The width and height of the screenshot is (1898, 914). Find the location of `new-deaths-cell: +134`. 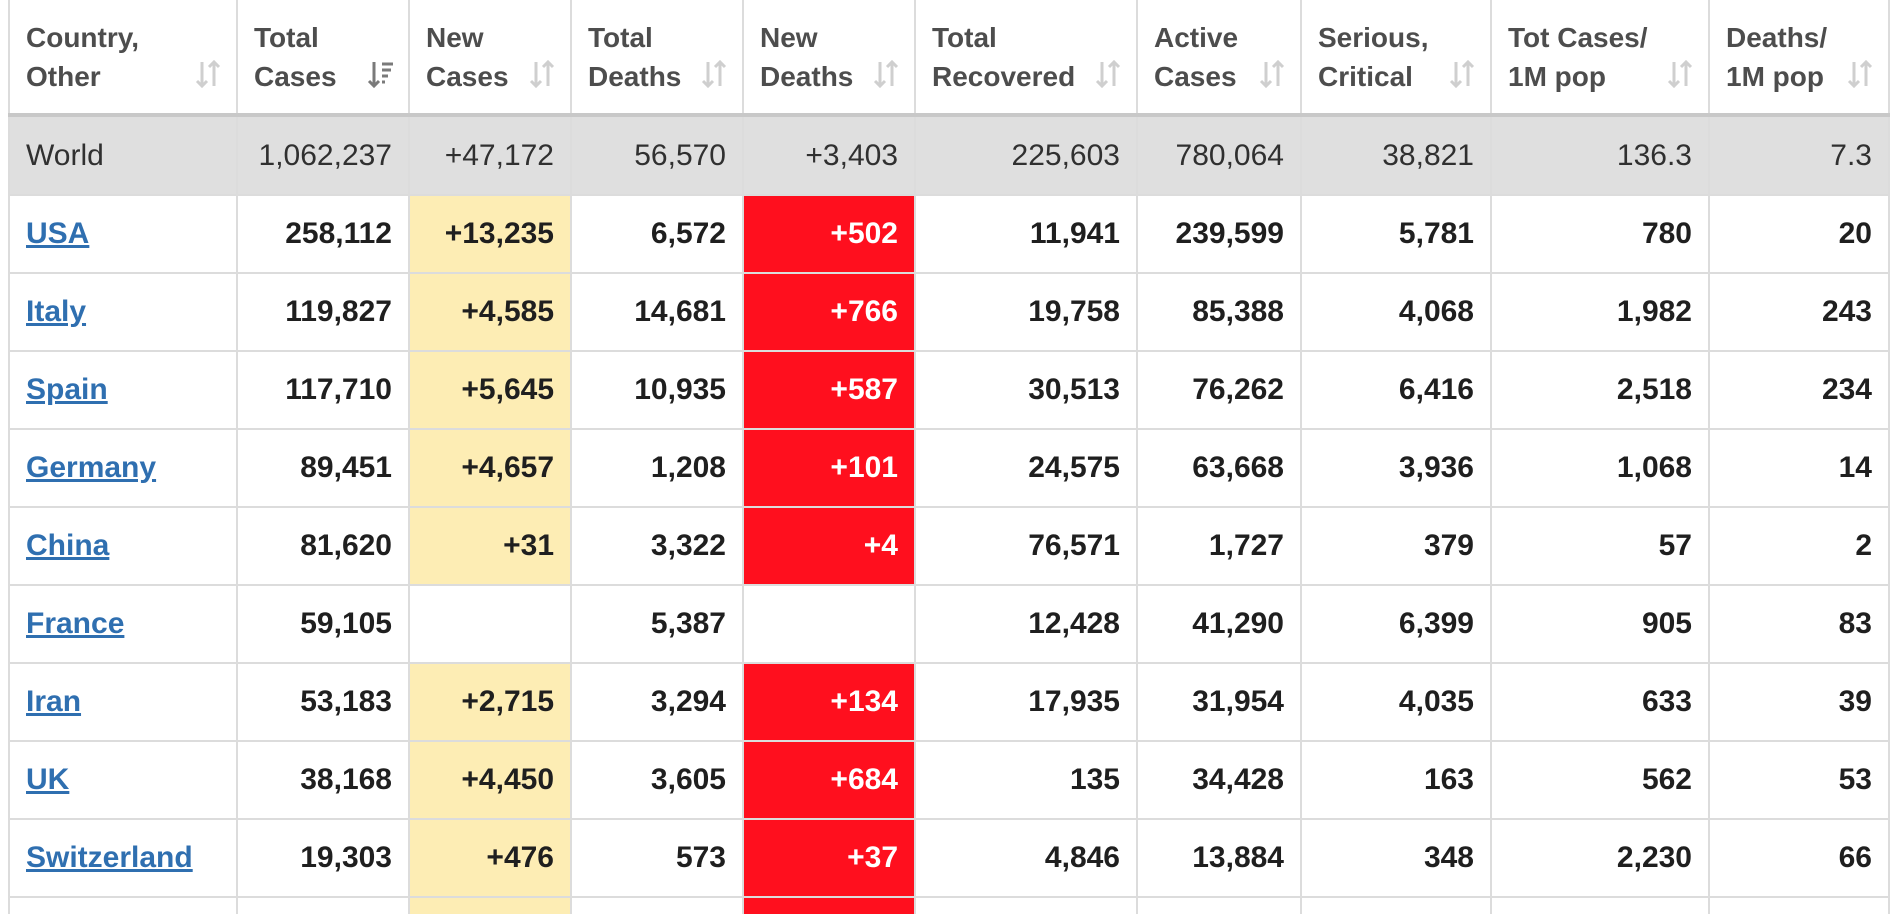

new-deaths-cell: +134 is located at coordinates (829, 702).